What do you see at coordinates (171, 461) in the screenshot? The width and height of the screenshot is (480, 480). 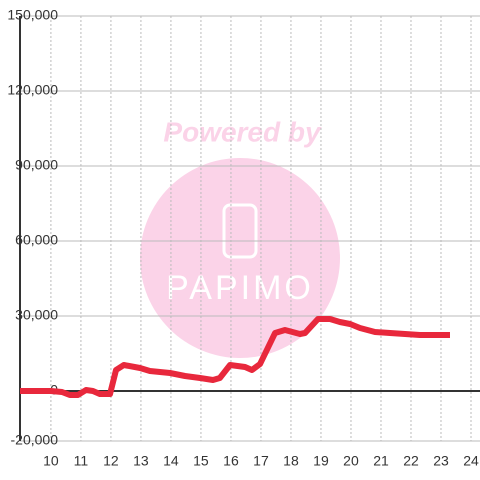 I see `x-tick-label: 14` at bounding box center [171, 461].